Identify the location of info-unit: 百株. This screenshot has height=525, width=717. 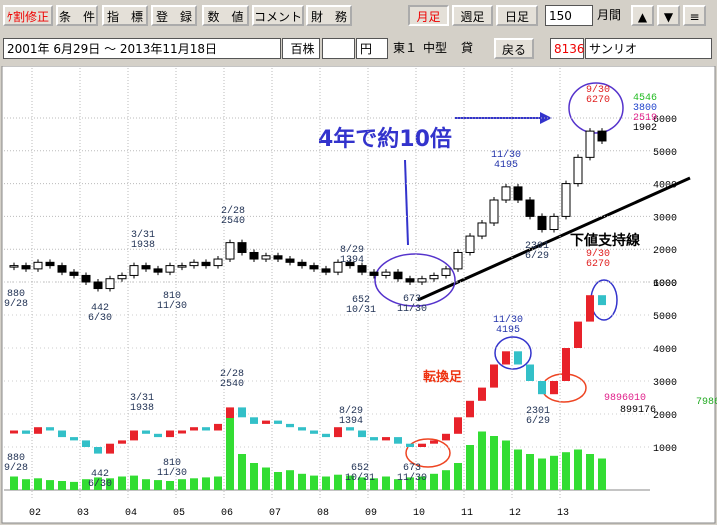
(301, 48).